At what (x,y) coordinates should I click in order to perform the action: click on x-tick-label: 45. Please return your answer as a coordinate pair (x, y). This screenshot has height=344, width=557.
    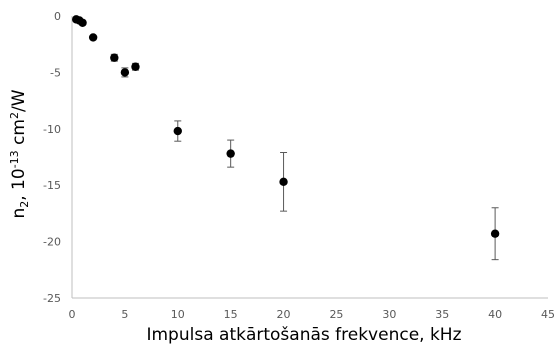
    Looking at the image, I should click on (548, 314).